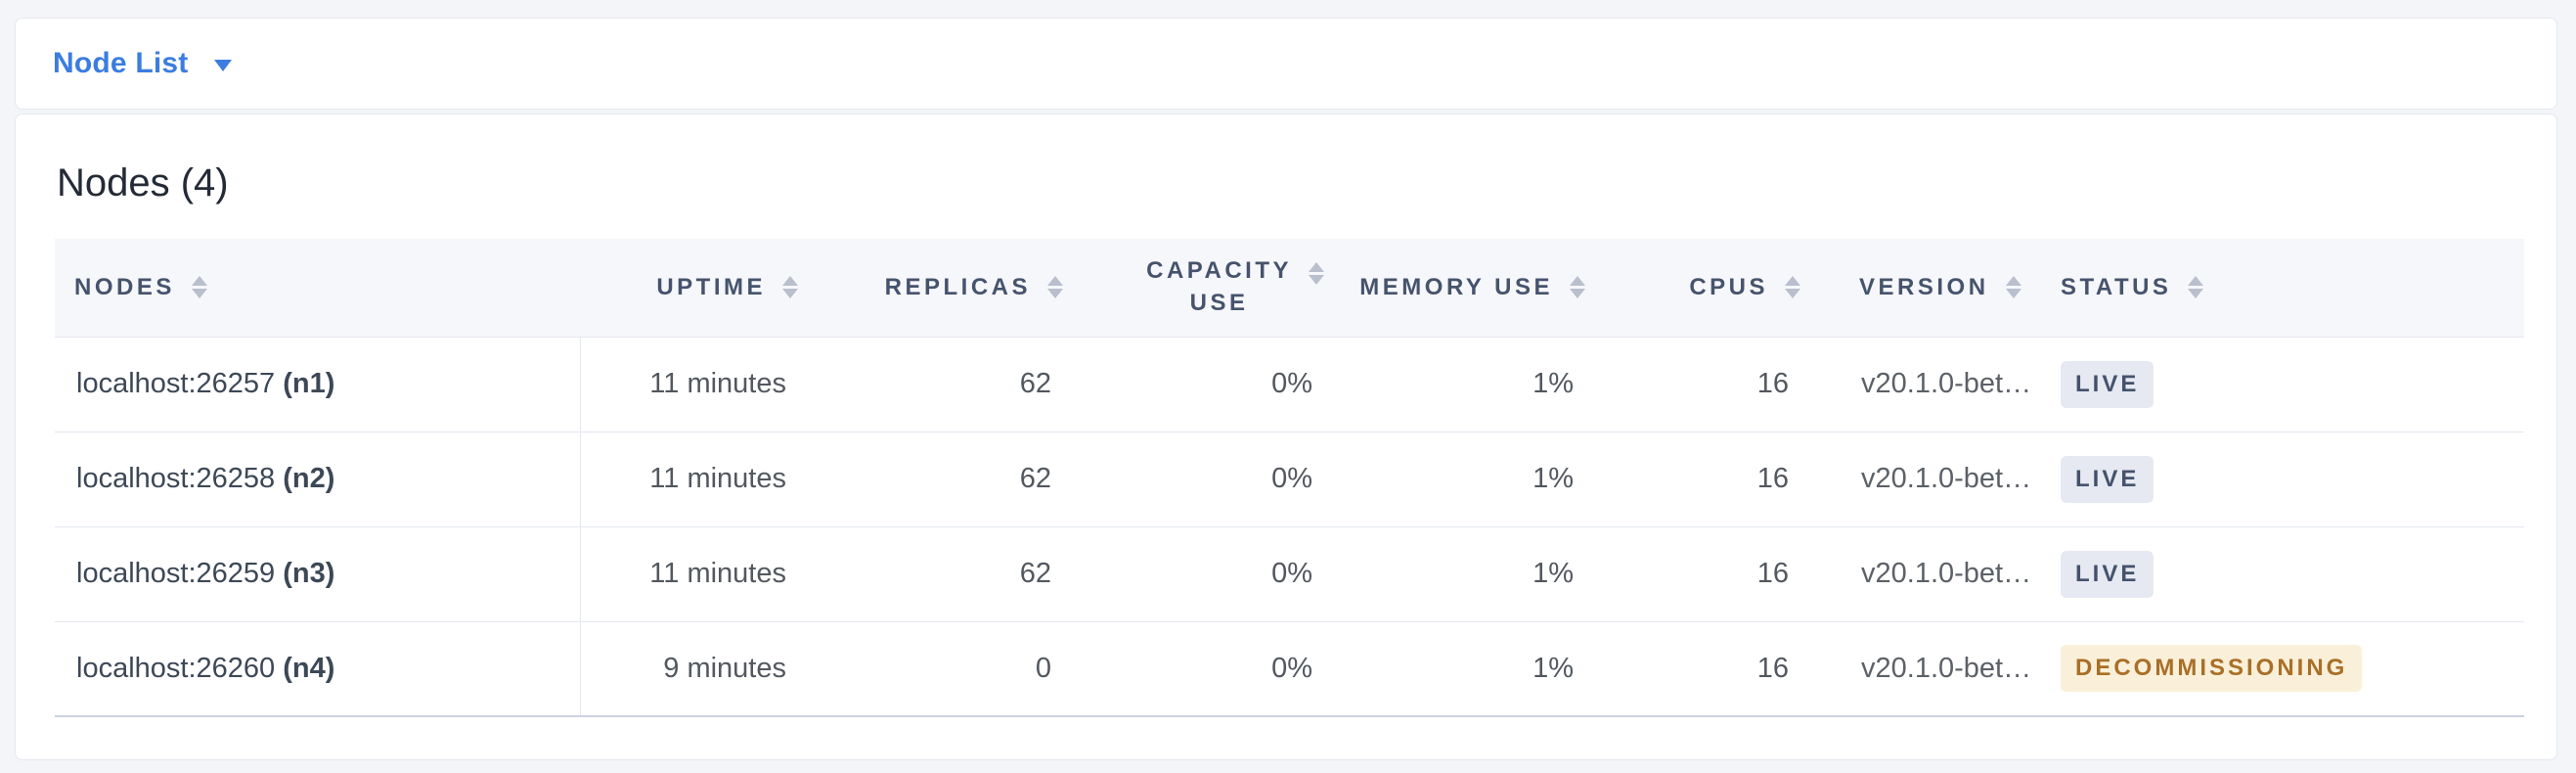  I want to click on chevron-down-icon, so click(224, 66).